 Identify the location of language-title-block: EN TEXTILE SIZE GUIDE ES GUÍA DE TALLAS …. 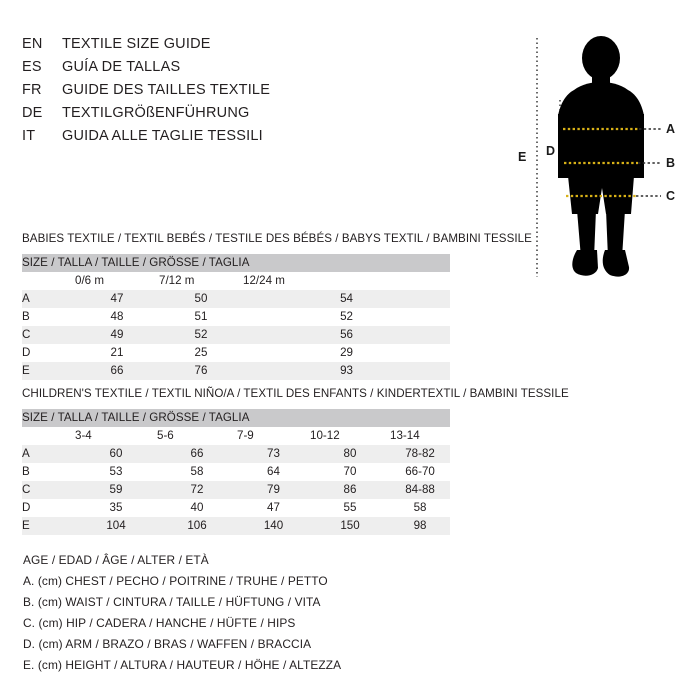
(187, 93).